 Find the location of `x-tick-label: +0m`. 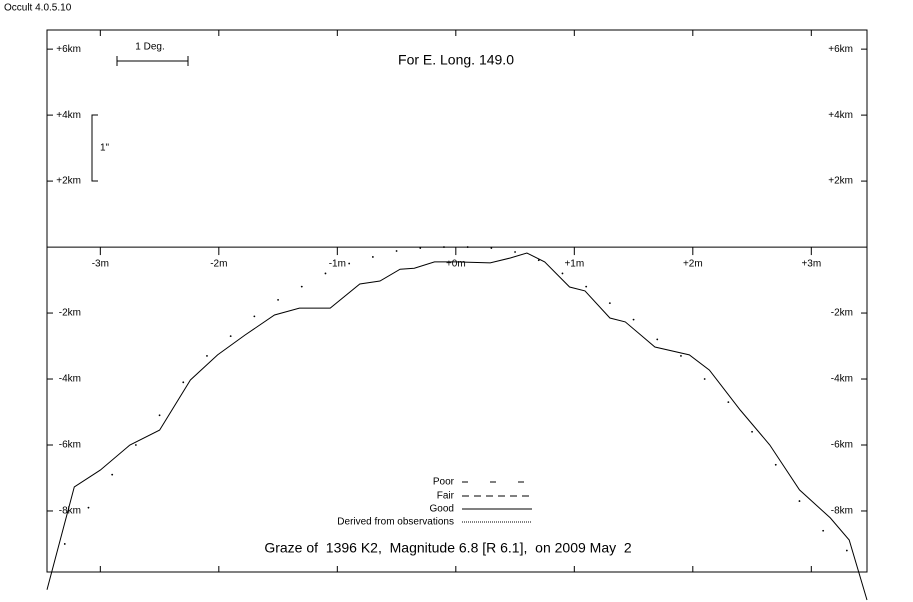

x-tick-label: +0m is located at coordinates (456, 264).